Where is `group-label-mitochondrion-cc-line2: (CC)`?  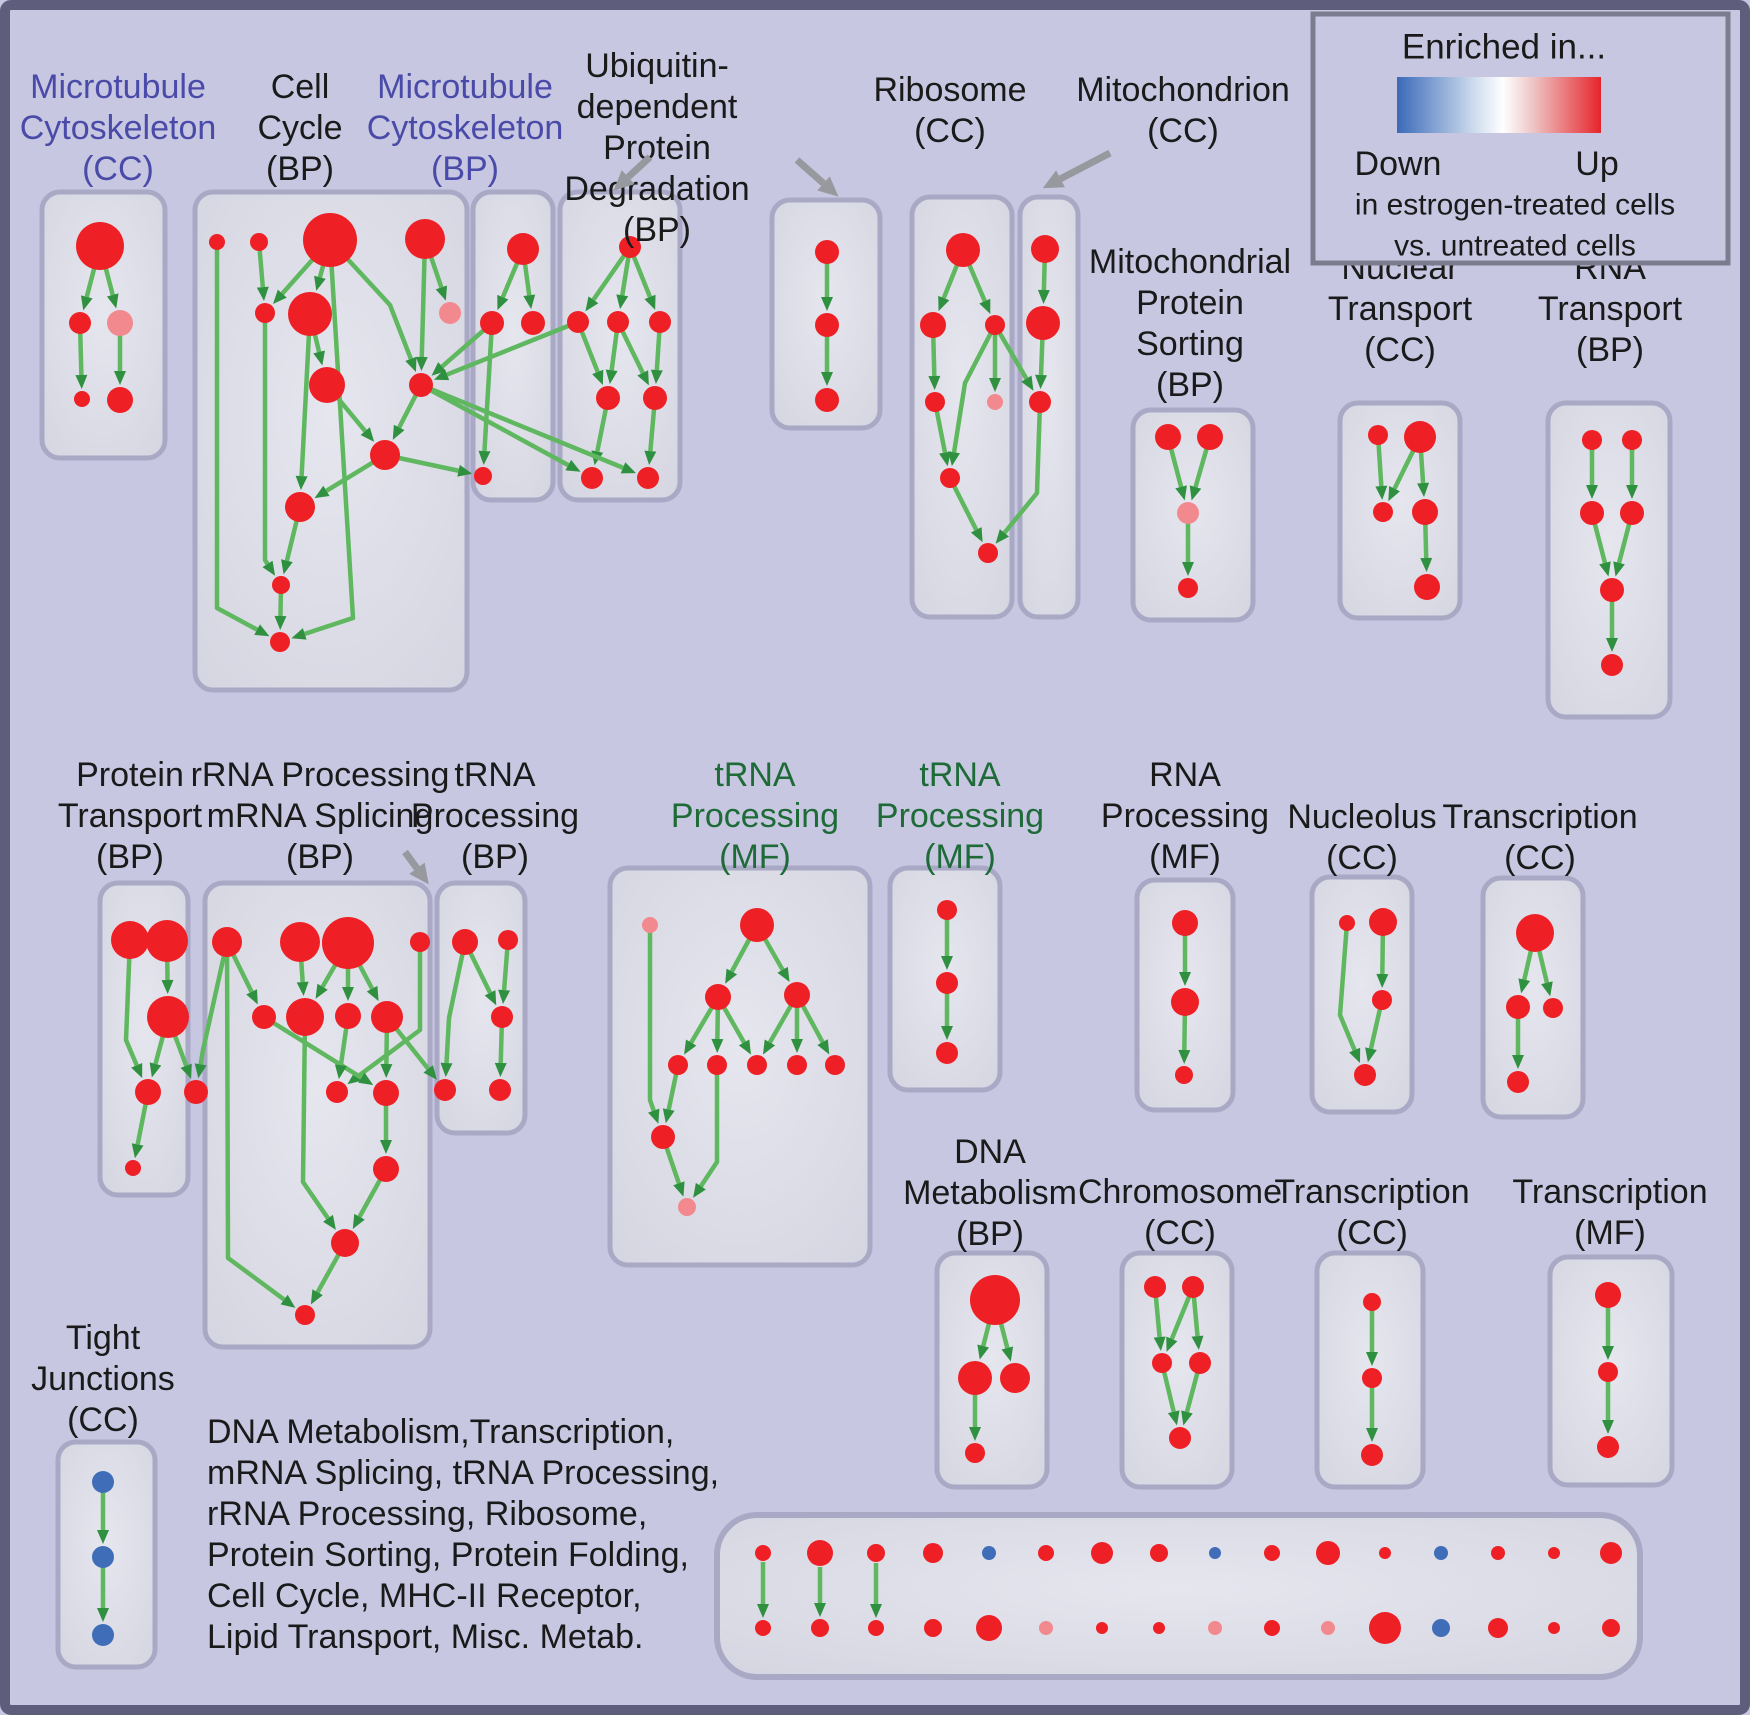 group-label-mitochondrion-cc-line2: (CC) is located at coordinates (1183, 131).